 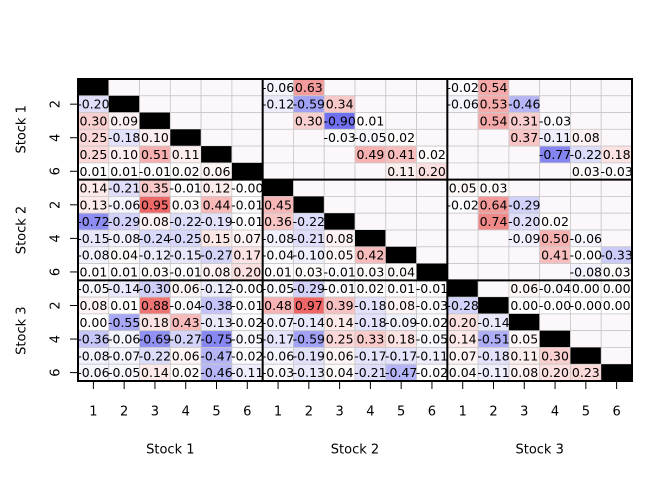 What do you see at coordinates (247, 305) in the screenshot?
I see `cell-label: -0.01` at bounding box center [247, 305].